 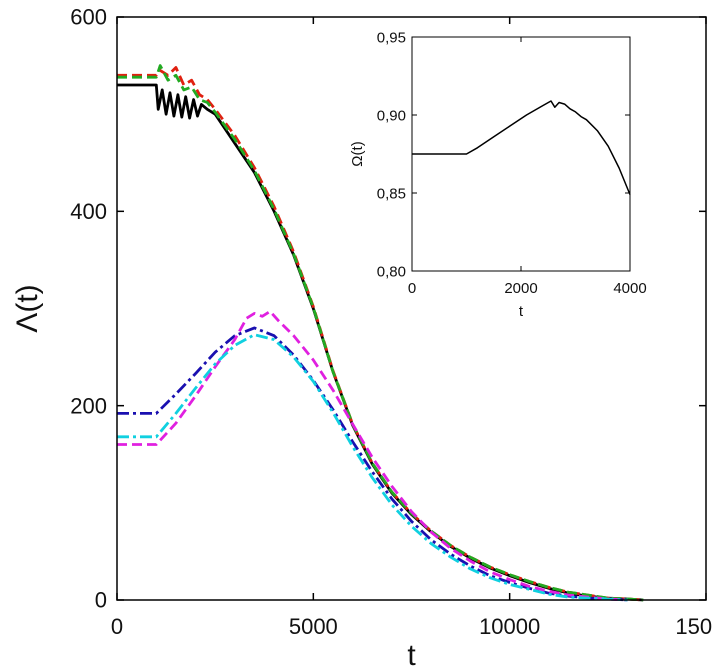 I want to click on y-tick-label: 0,90, so click(x=391, y=115).